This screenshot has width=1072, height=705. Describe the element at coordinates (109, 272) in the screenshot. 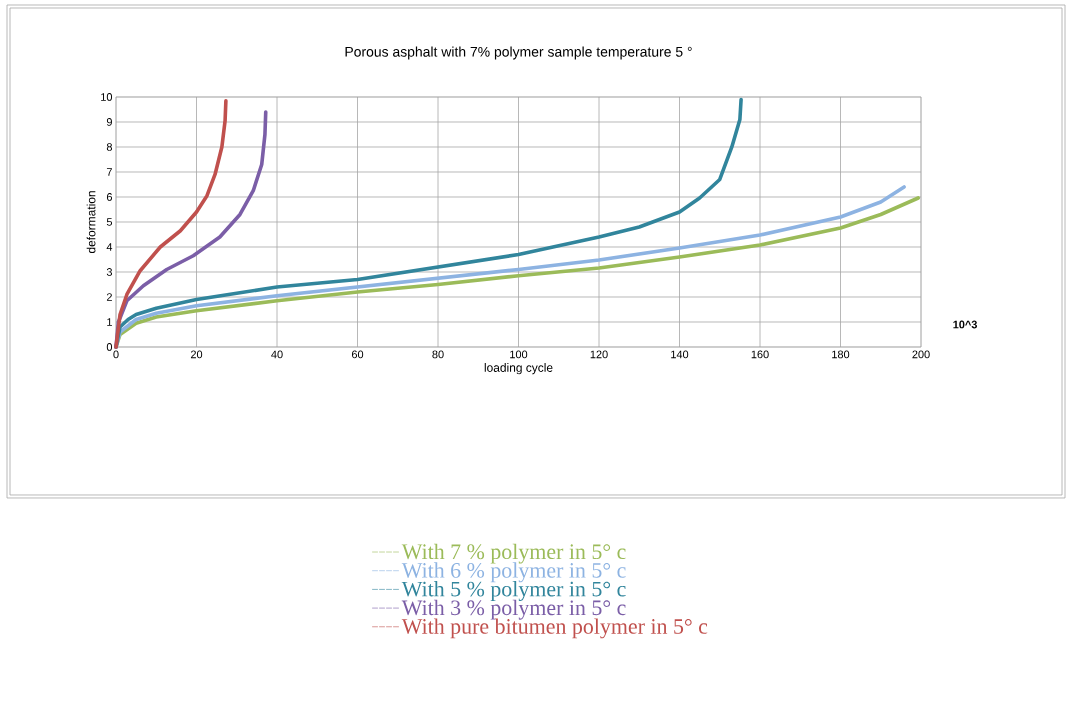

I see `y-tick-label: 3` at that location.